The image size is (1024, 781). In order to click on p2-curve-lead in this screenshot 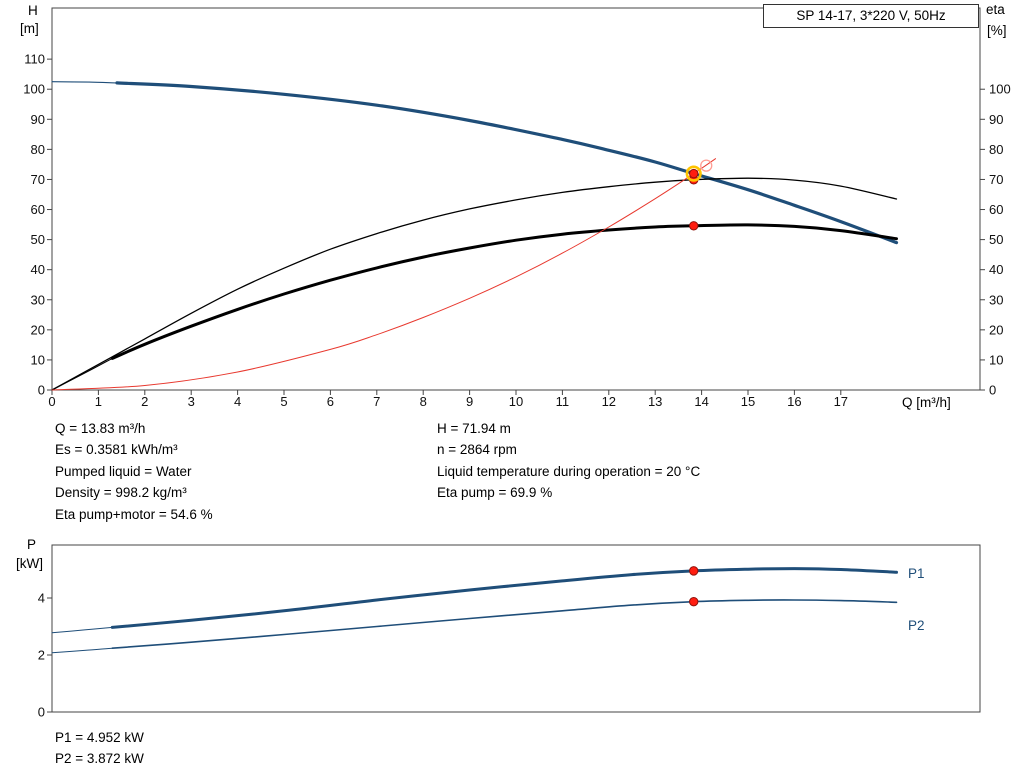, I will do `click(82, 650)`.